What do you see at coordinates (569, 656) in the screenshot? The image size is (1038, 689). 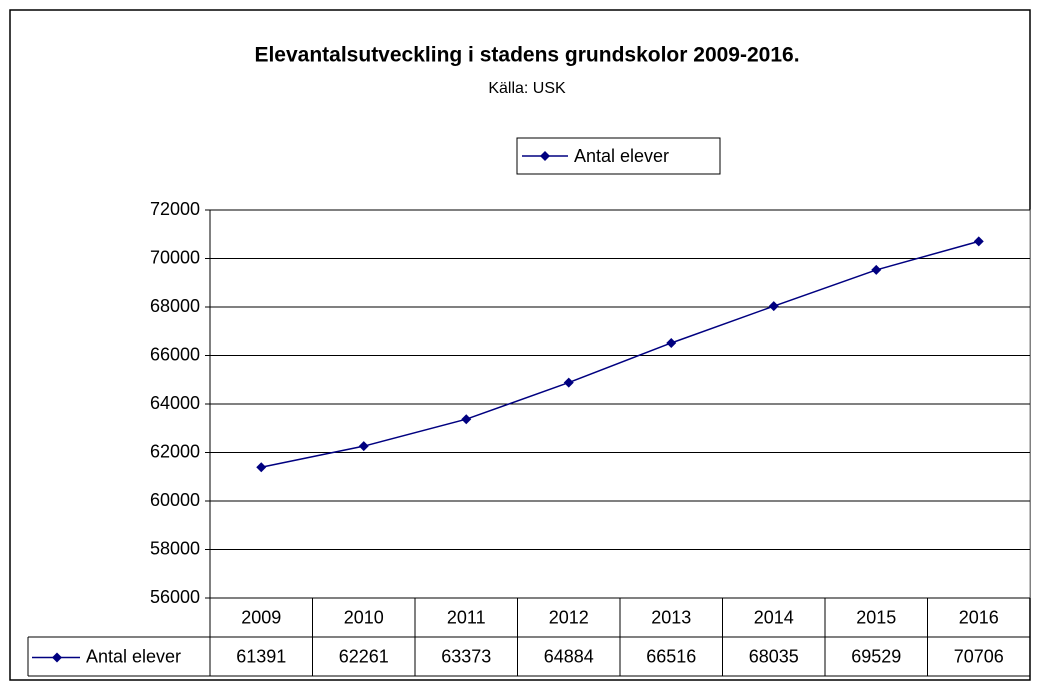 I see `table-value: 64884` at bounding box center [569, 656].